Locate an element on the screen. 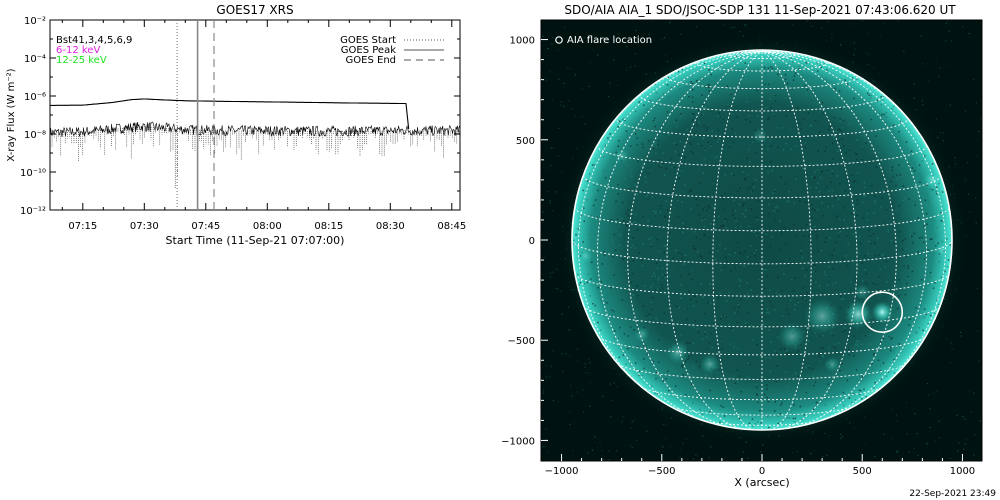  legend-goes-peak-label: GOES Peak is located at coordinates (368, 50).